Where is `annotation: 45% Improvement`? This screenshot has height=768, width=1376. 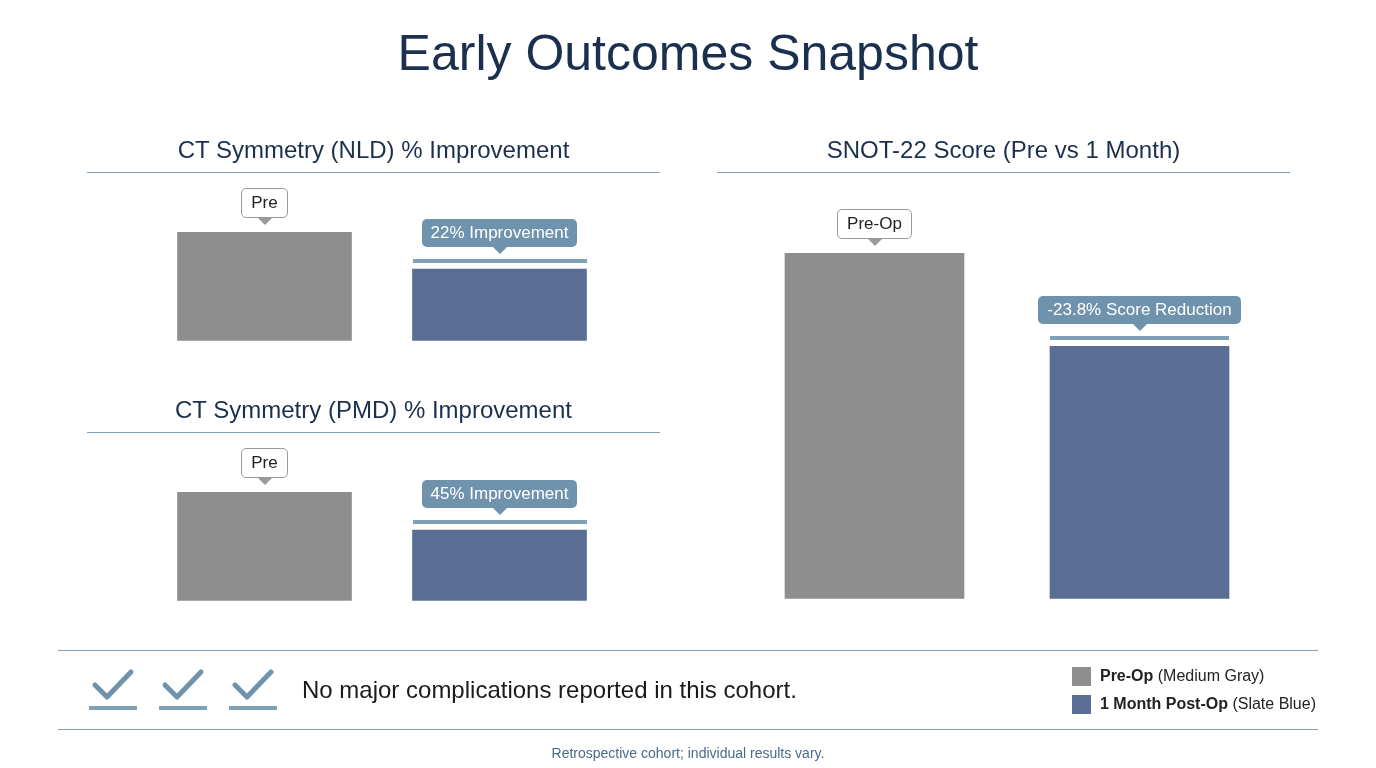 annotation: 45% Improvement is located at coordinates (499, 494).